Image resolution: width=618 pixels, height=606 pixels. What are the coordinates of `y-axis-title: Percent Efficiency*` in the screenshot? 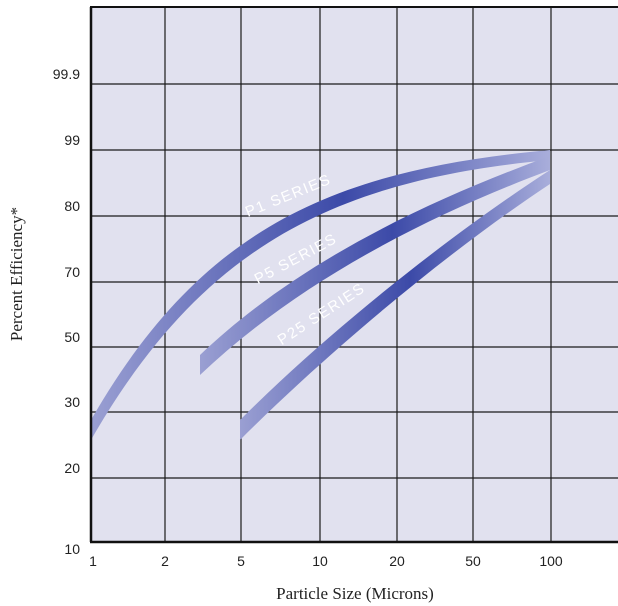 It's located at (16, 274).